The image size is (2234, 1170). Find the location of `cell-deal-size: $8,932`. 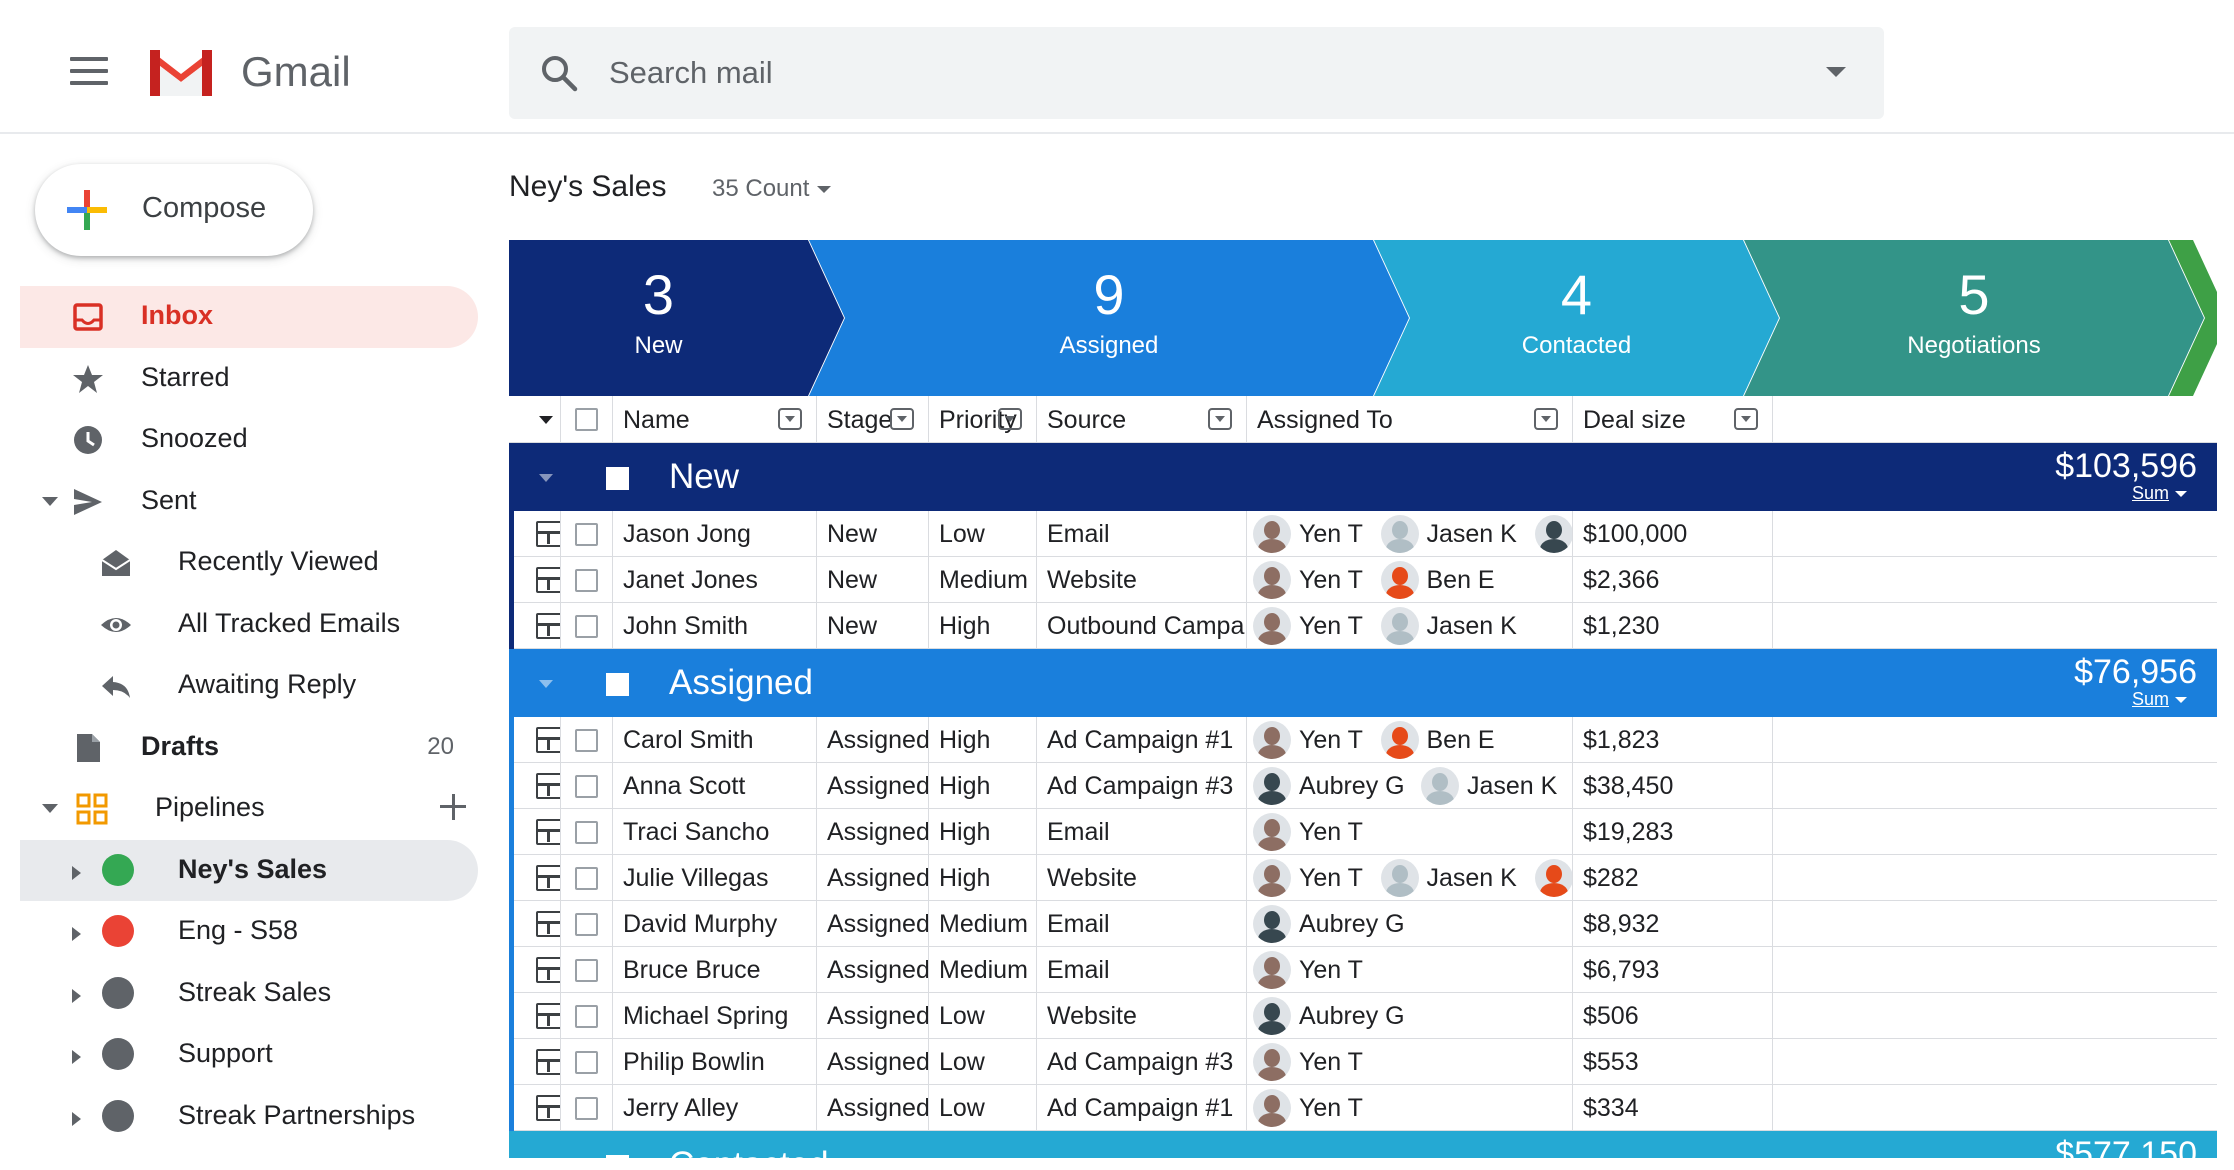

cell-deal-size: $8,932 is located at coordinates (1673, 924).